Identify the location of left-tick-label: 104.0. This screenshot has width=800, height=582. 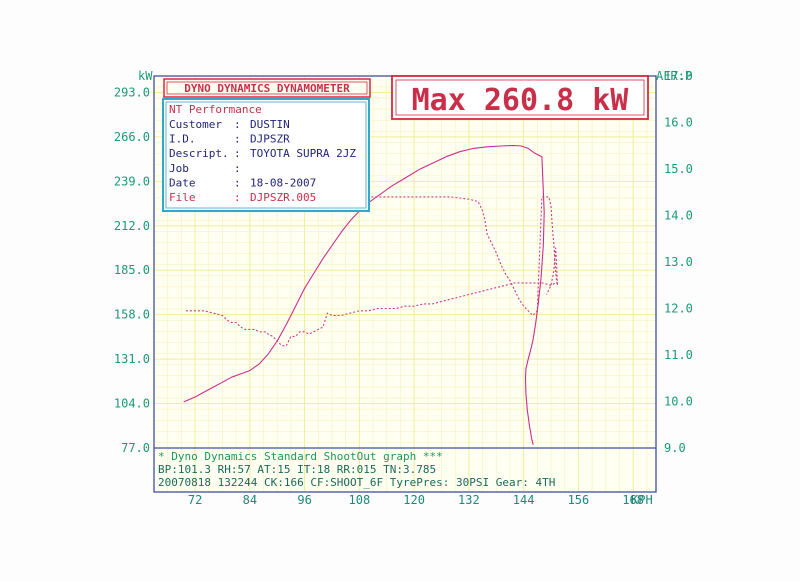
(132, 404).